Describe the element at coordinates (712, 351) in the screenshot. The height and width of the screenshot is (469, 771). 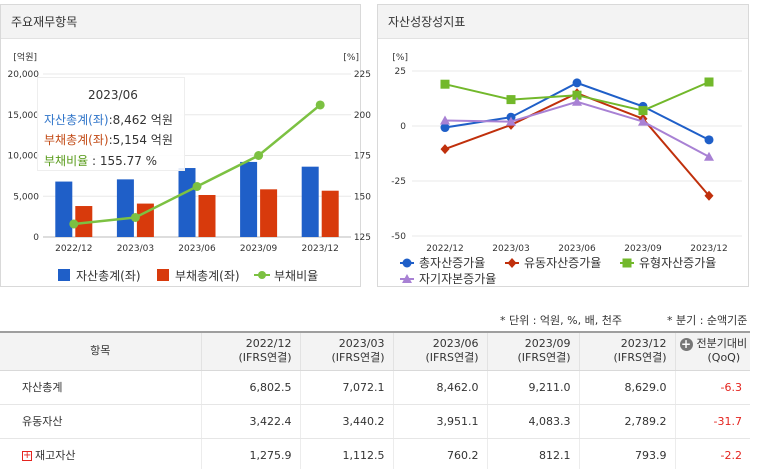
I see `qoq-column-header: + 전분기대비 (QoQ)` at that location.